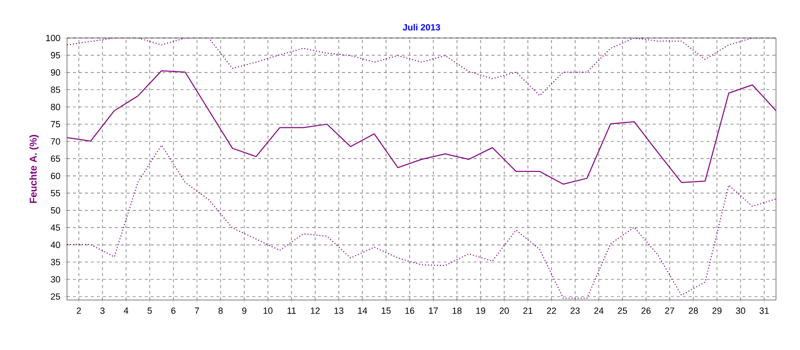 Image resolution: width=800 pixels, height=350 pixels. What do you see at coordinates (220, 311) in the screenshot?
I see `x-tick-label: 8` at bounding box center [220, 311].